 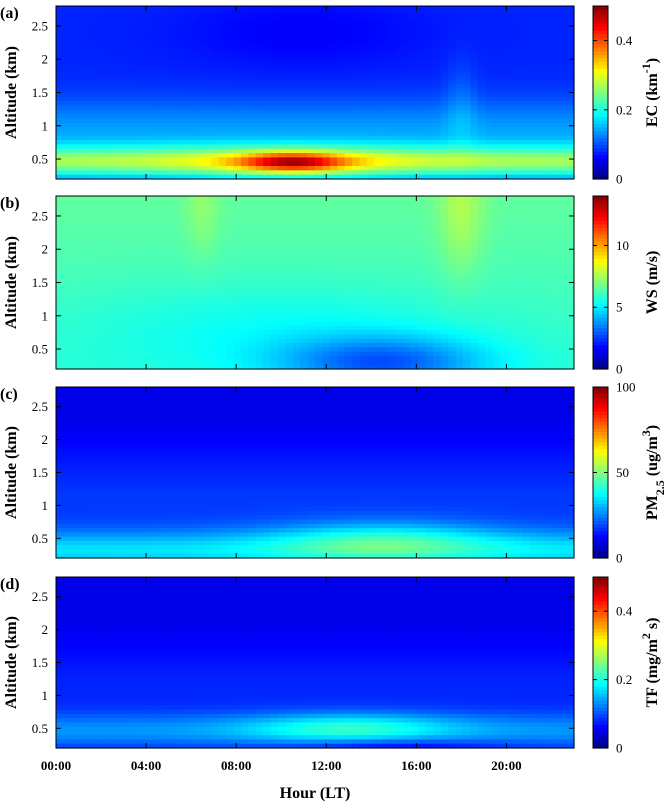 I want to click on colorbar-label: EC (km-1), so click(x=650, y=92).